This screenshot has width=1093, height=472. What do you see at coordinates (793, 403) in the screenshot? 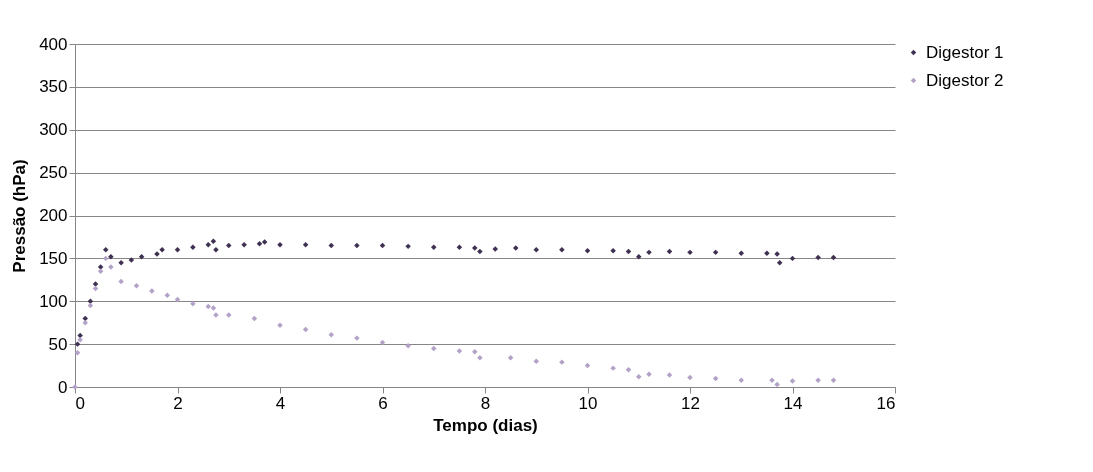
I see `x-tick-label: 14` at bounding box center [793, 403].